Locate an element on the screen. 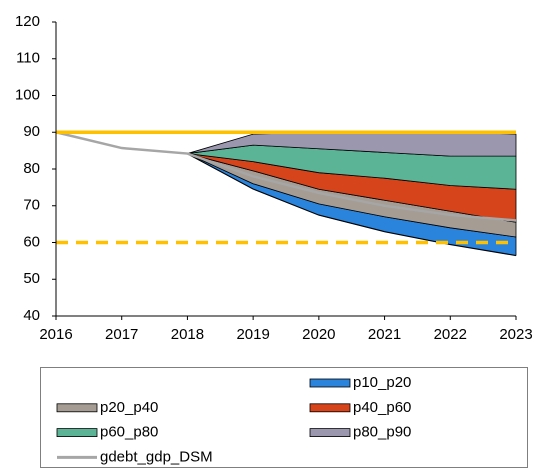 The image size is (538, 468). legend-label: p10_p20 is located at coordinates (382, 382).